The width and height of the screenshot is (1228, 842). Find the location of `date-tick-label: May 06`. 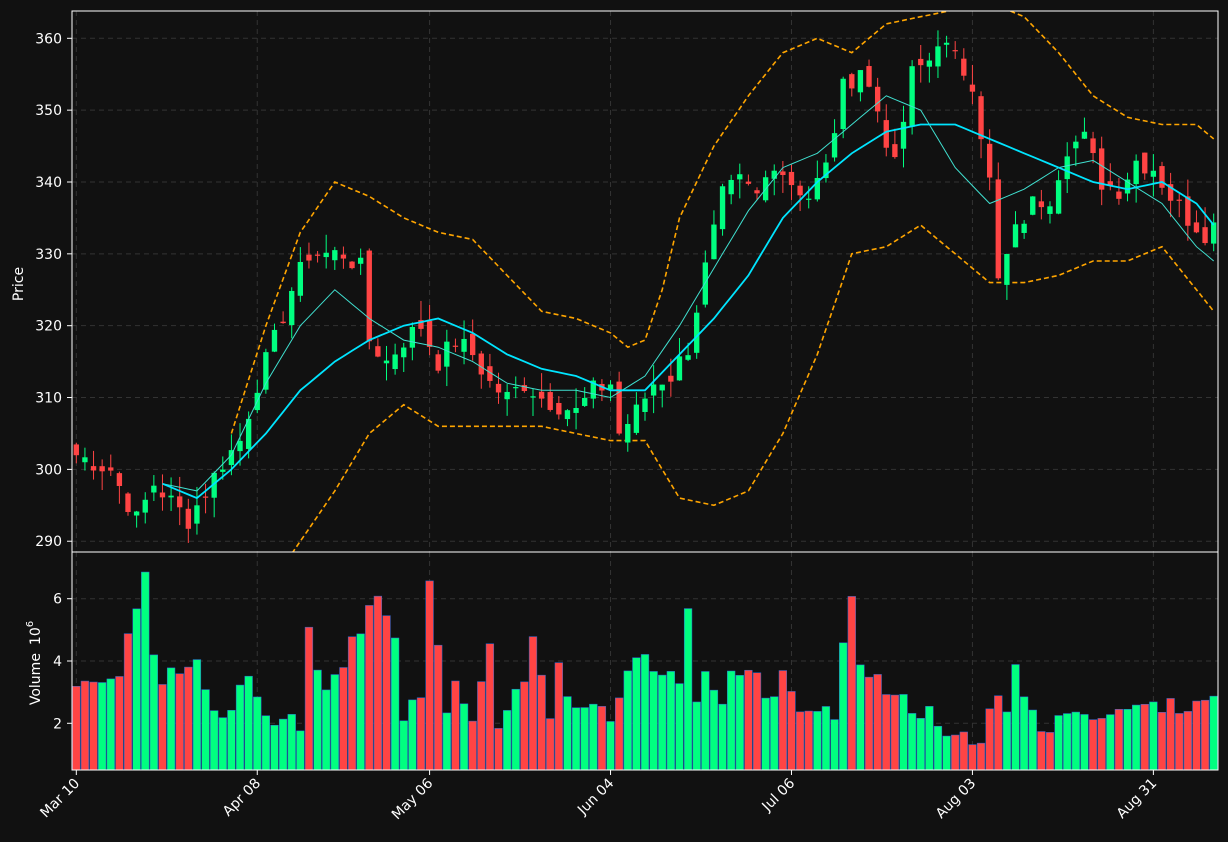

date-tick-label: May 06 is located at coordinates (413, 799).